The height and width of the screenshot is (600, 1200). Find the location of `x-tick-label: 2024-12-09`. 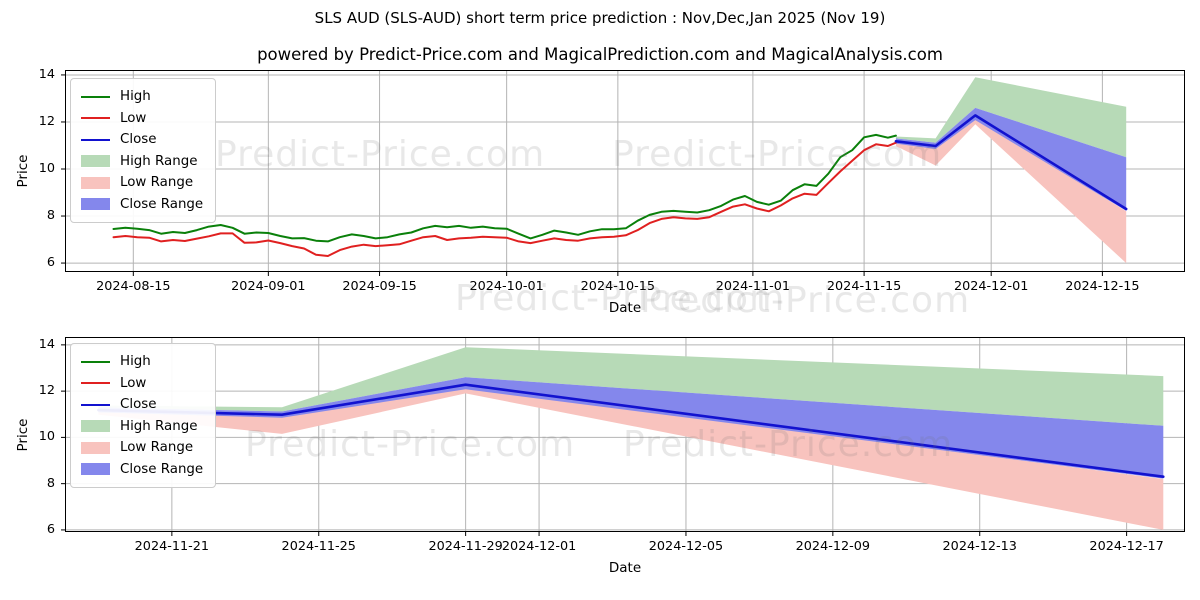

x-tick-label: 2024-12-09 is located at coordinates (833, 546).